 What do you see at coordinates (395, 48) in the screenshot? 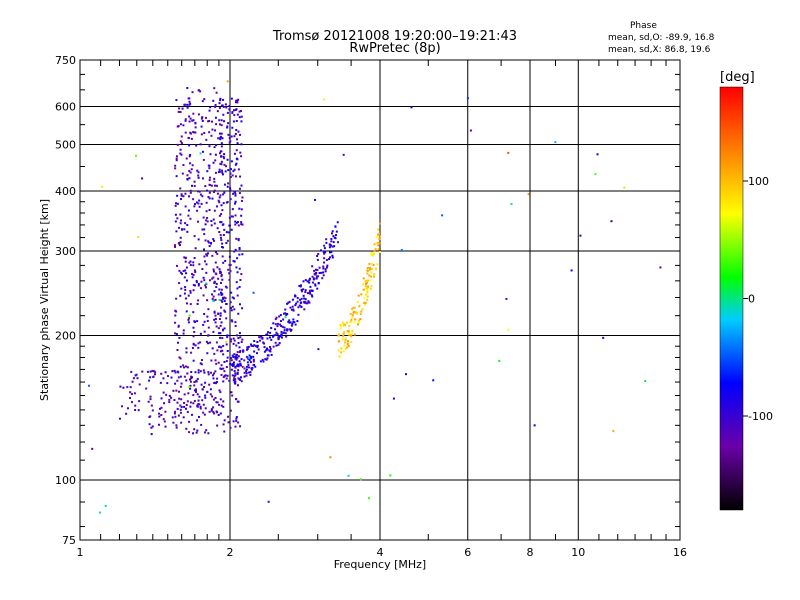
I see `plot-subtitle: RwPretec (8p)` at bounding box center [395, 48].